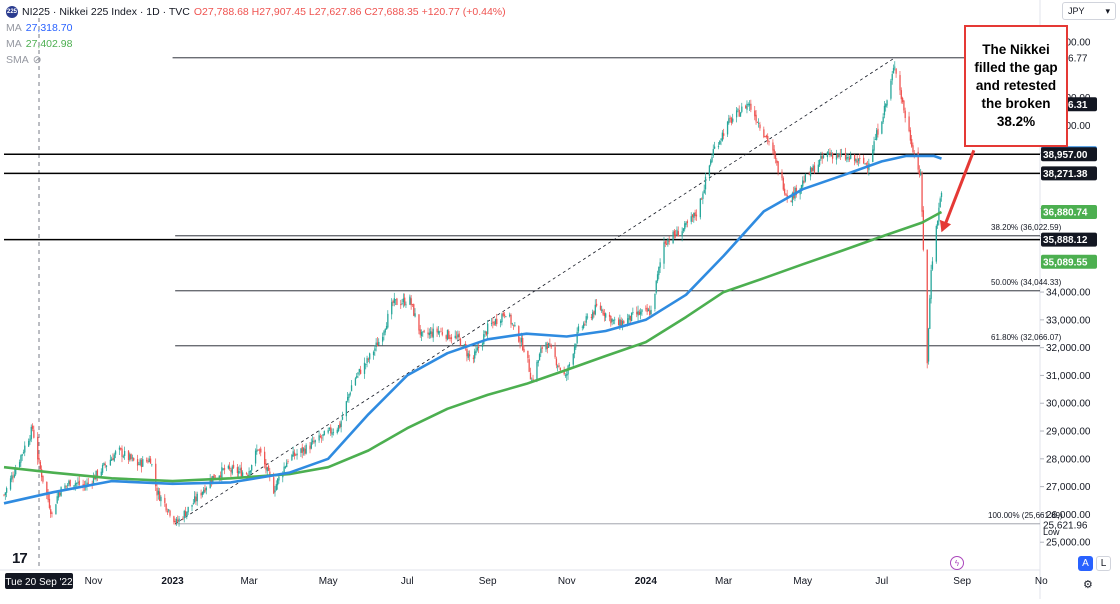 The width and height of the screenshot is (1120, 604). Describe the element at coordinates (1068, 515) in the screenshot. I see `y-tick-label: 26,000.00` at that location.